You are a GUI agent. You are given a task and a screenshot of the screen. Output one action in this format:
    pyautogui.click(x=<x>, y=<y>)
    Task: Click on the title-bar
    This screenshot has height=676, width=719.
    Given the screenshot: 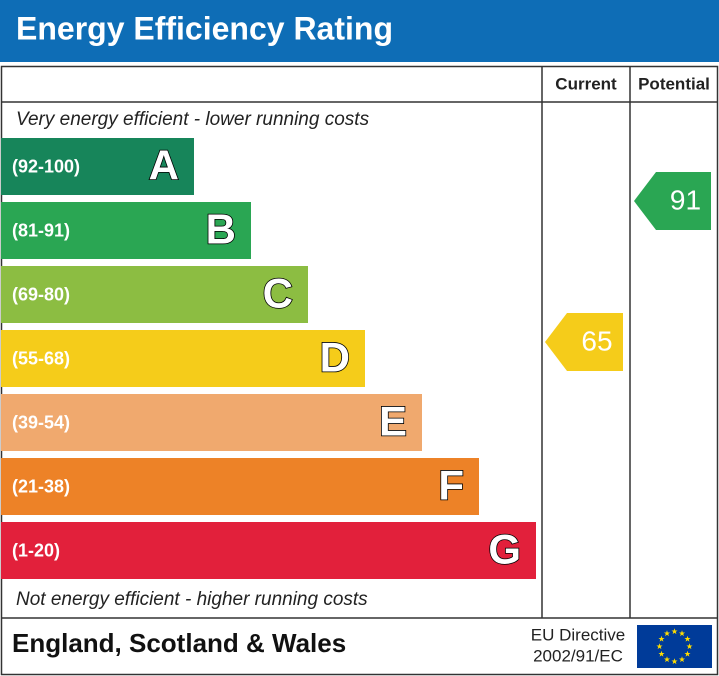 What is the action you would take?
    pyautogui.click(x=359, y=31)
    